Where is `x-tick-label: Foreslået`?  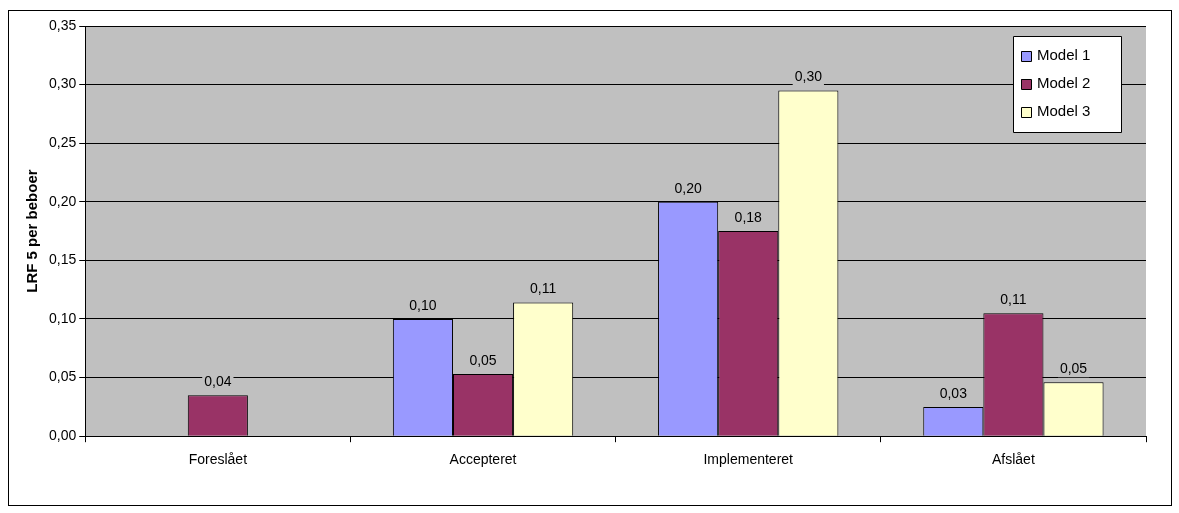 x-tick-label: Foreslået is located at coordinates (218, 459).